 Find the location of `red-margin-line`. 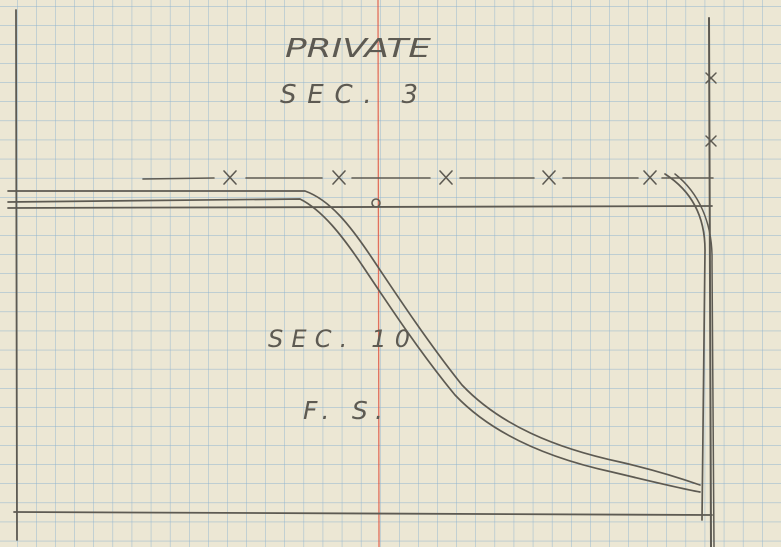

red-margin-line is located at coordinates (378, 273).